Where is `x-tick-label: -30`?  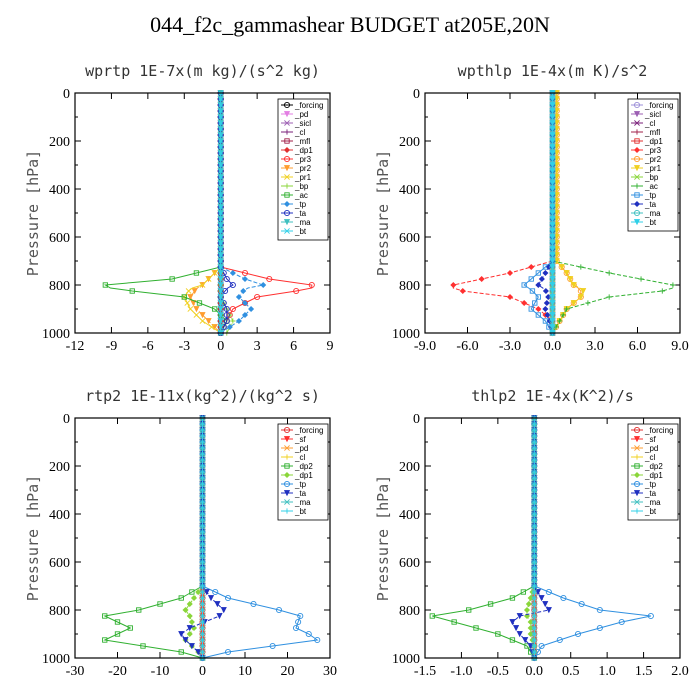
x-tick-label: -30 is located at coordinates (75, 671).